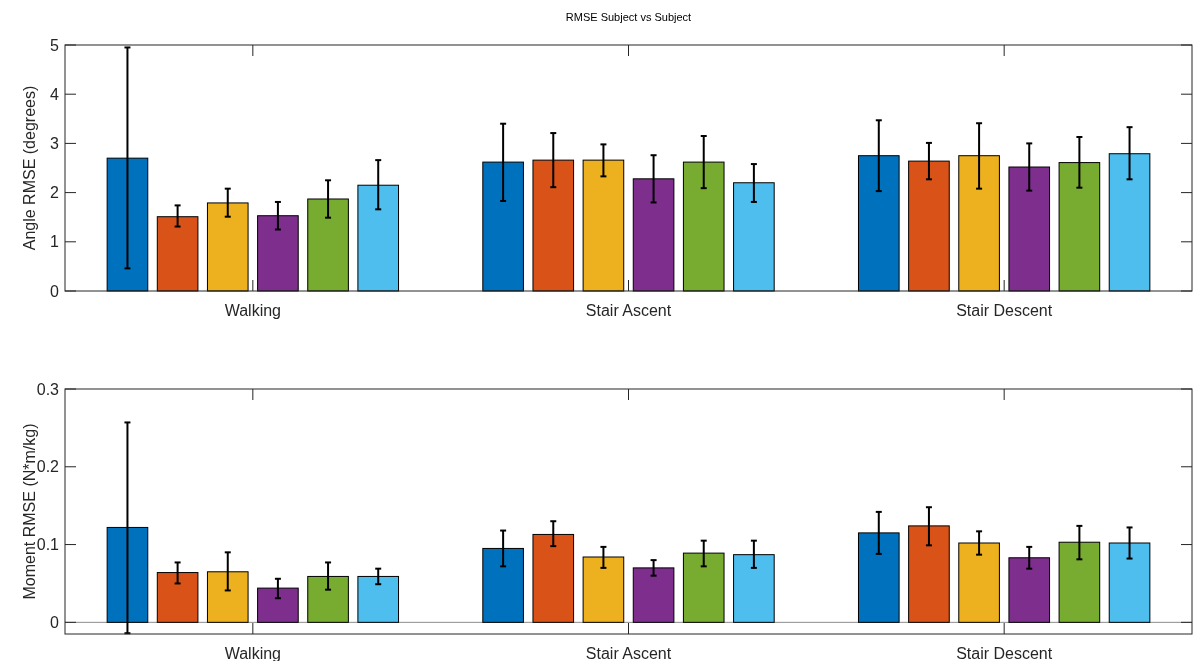 The height and width of the screenshot is (661, 1194). What do you see at coordinates (55, 45) in the screenshot?
I see `y-tick-label: 5` at bounding box center [55, 45].